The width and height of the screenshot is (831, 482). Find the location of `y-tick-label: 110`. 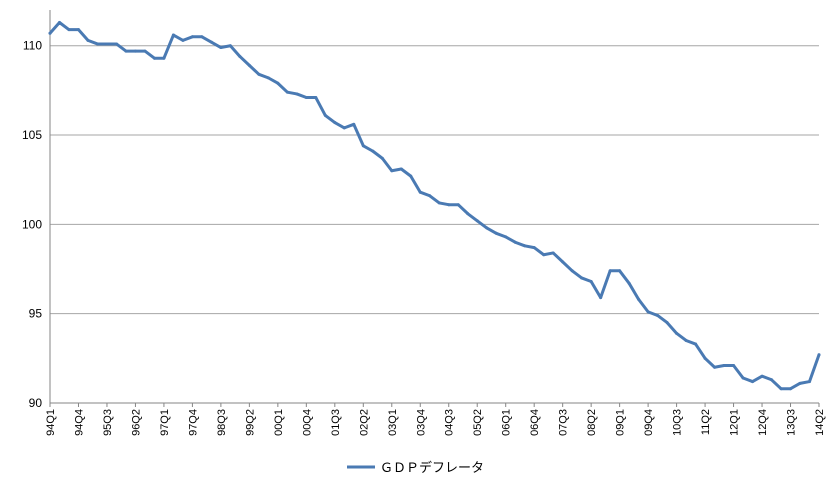

y-tick-label: 110 is located at coordinates (32, 46).